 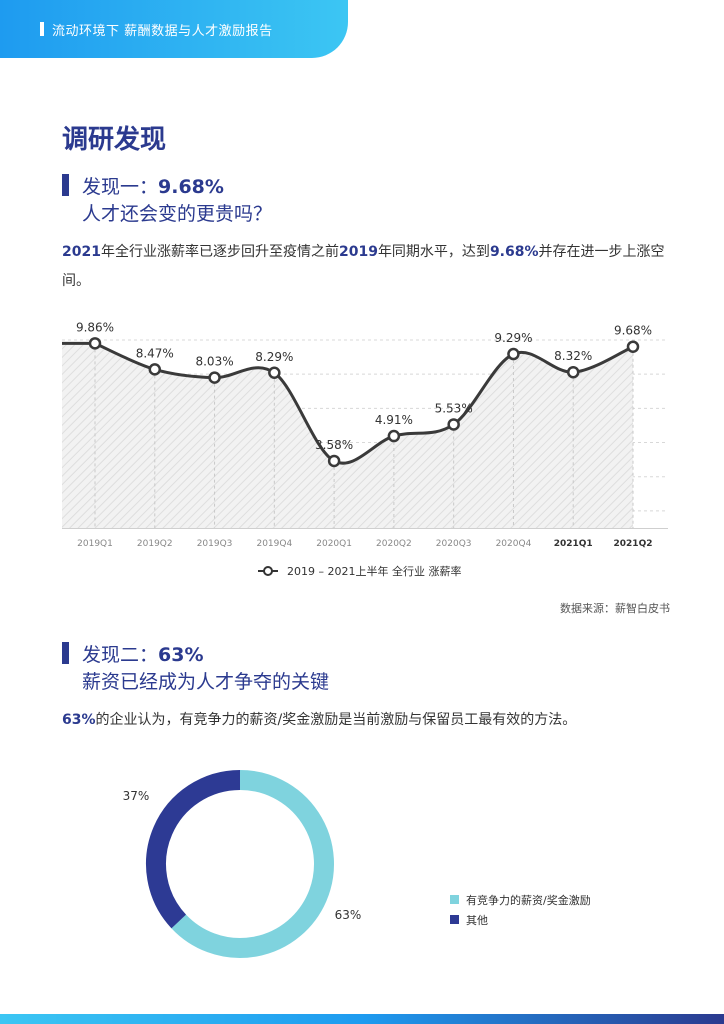 I want to click on footer-bar, so click(x=362, y=1019).